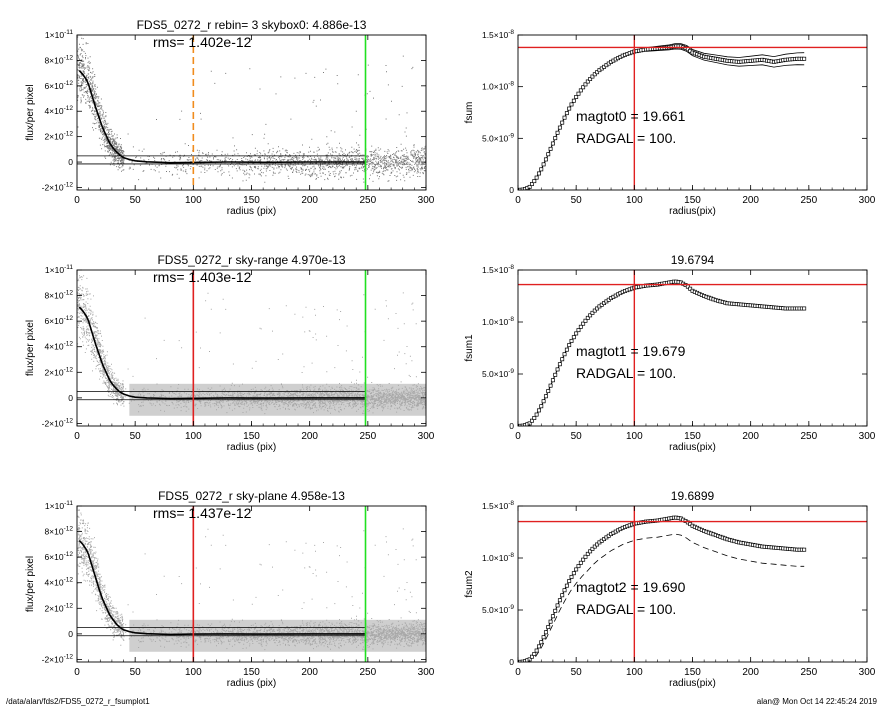  What do you see at coordinates (631, 587) in the screenshot?
I see `magtot-annotation: magtot2 = 19.690` at bounding box center [631, 587].